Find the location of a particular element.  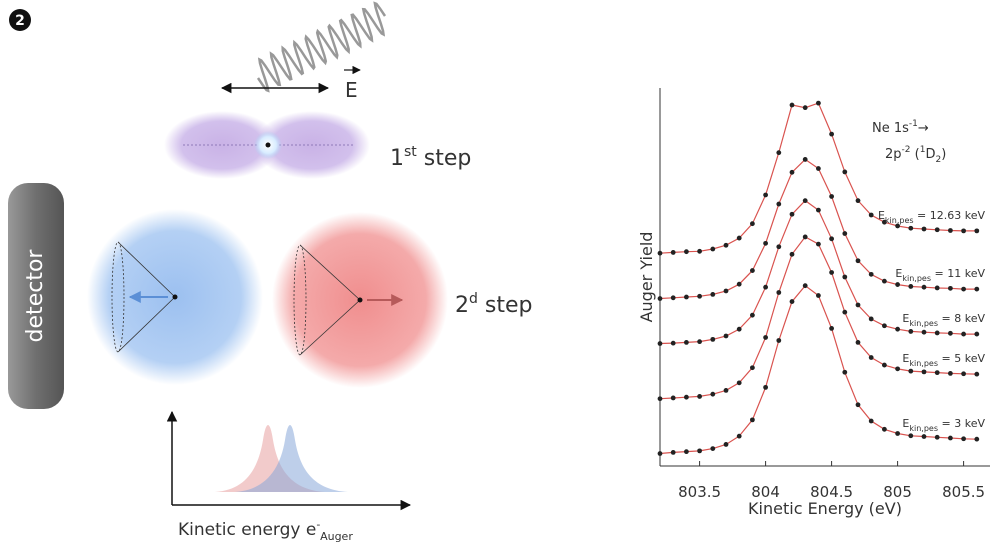

ann-text: D is located at coordinates (930, 154).